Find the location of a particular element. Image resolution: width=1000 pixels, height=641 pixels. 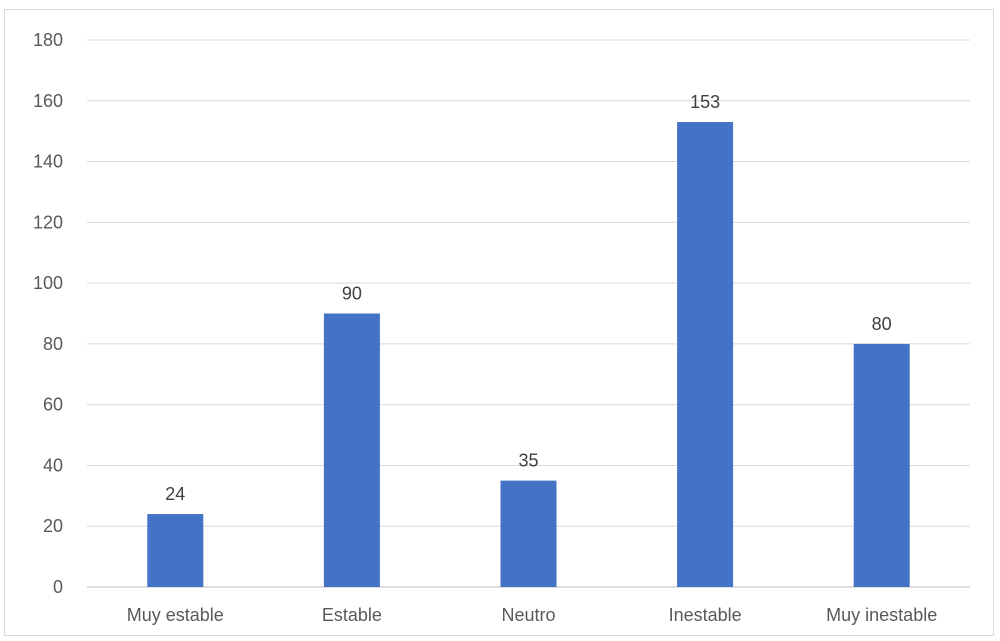

x-tick-label: Estable is located at coordinates (352, 615).